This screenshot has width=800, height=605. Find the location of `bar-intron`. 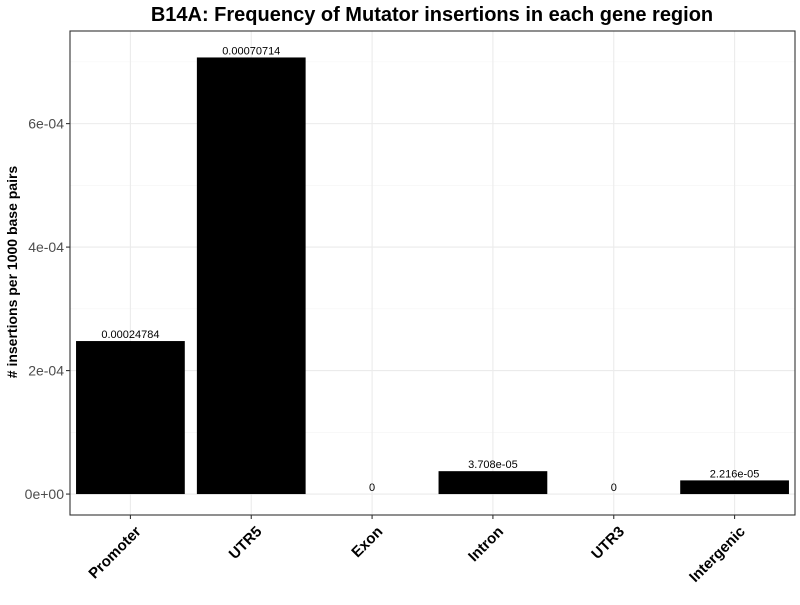

bar-intron is located at coordinates (493, 483).